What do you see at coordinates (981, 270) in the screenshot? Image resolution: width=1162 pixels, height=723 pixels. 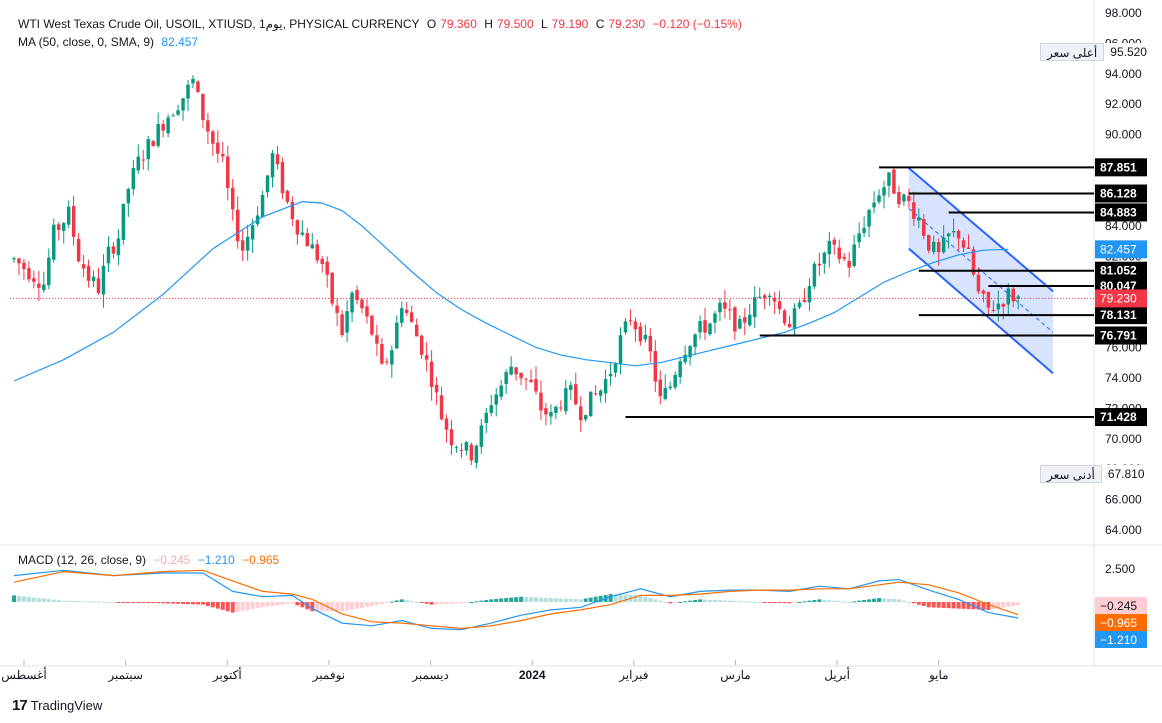 I see `channel-mid-line` at bounding box center [981, 270].